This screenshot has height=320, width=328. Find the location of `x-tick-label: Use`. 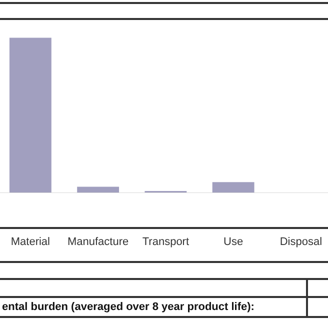

x-tick-label: Use is located at coordinates (234, 242).